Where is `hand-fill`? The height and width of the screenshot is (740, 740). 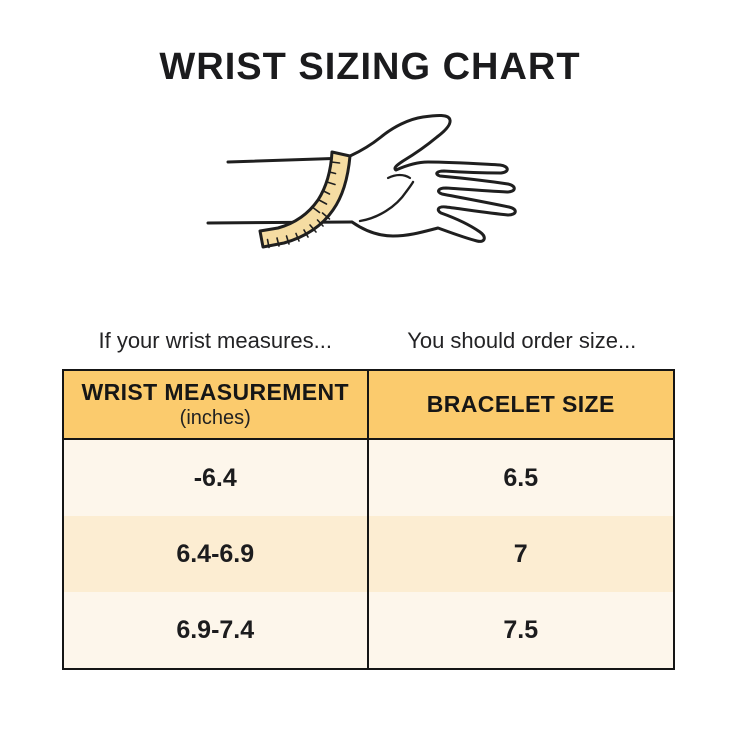
hand-fill is located at coordinates (433, 178).